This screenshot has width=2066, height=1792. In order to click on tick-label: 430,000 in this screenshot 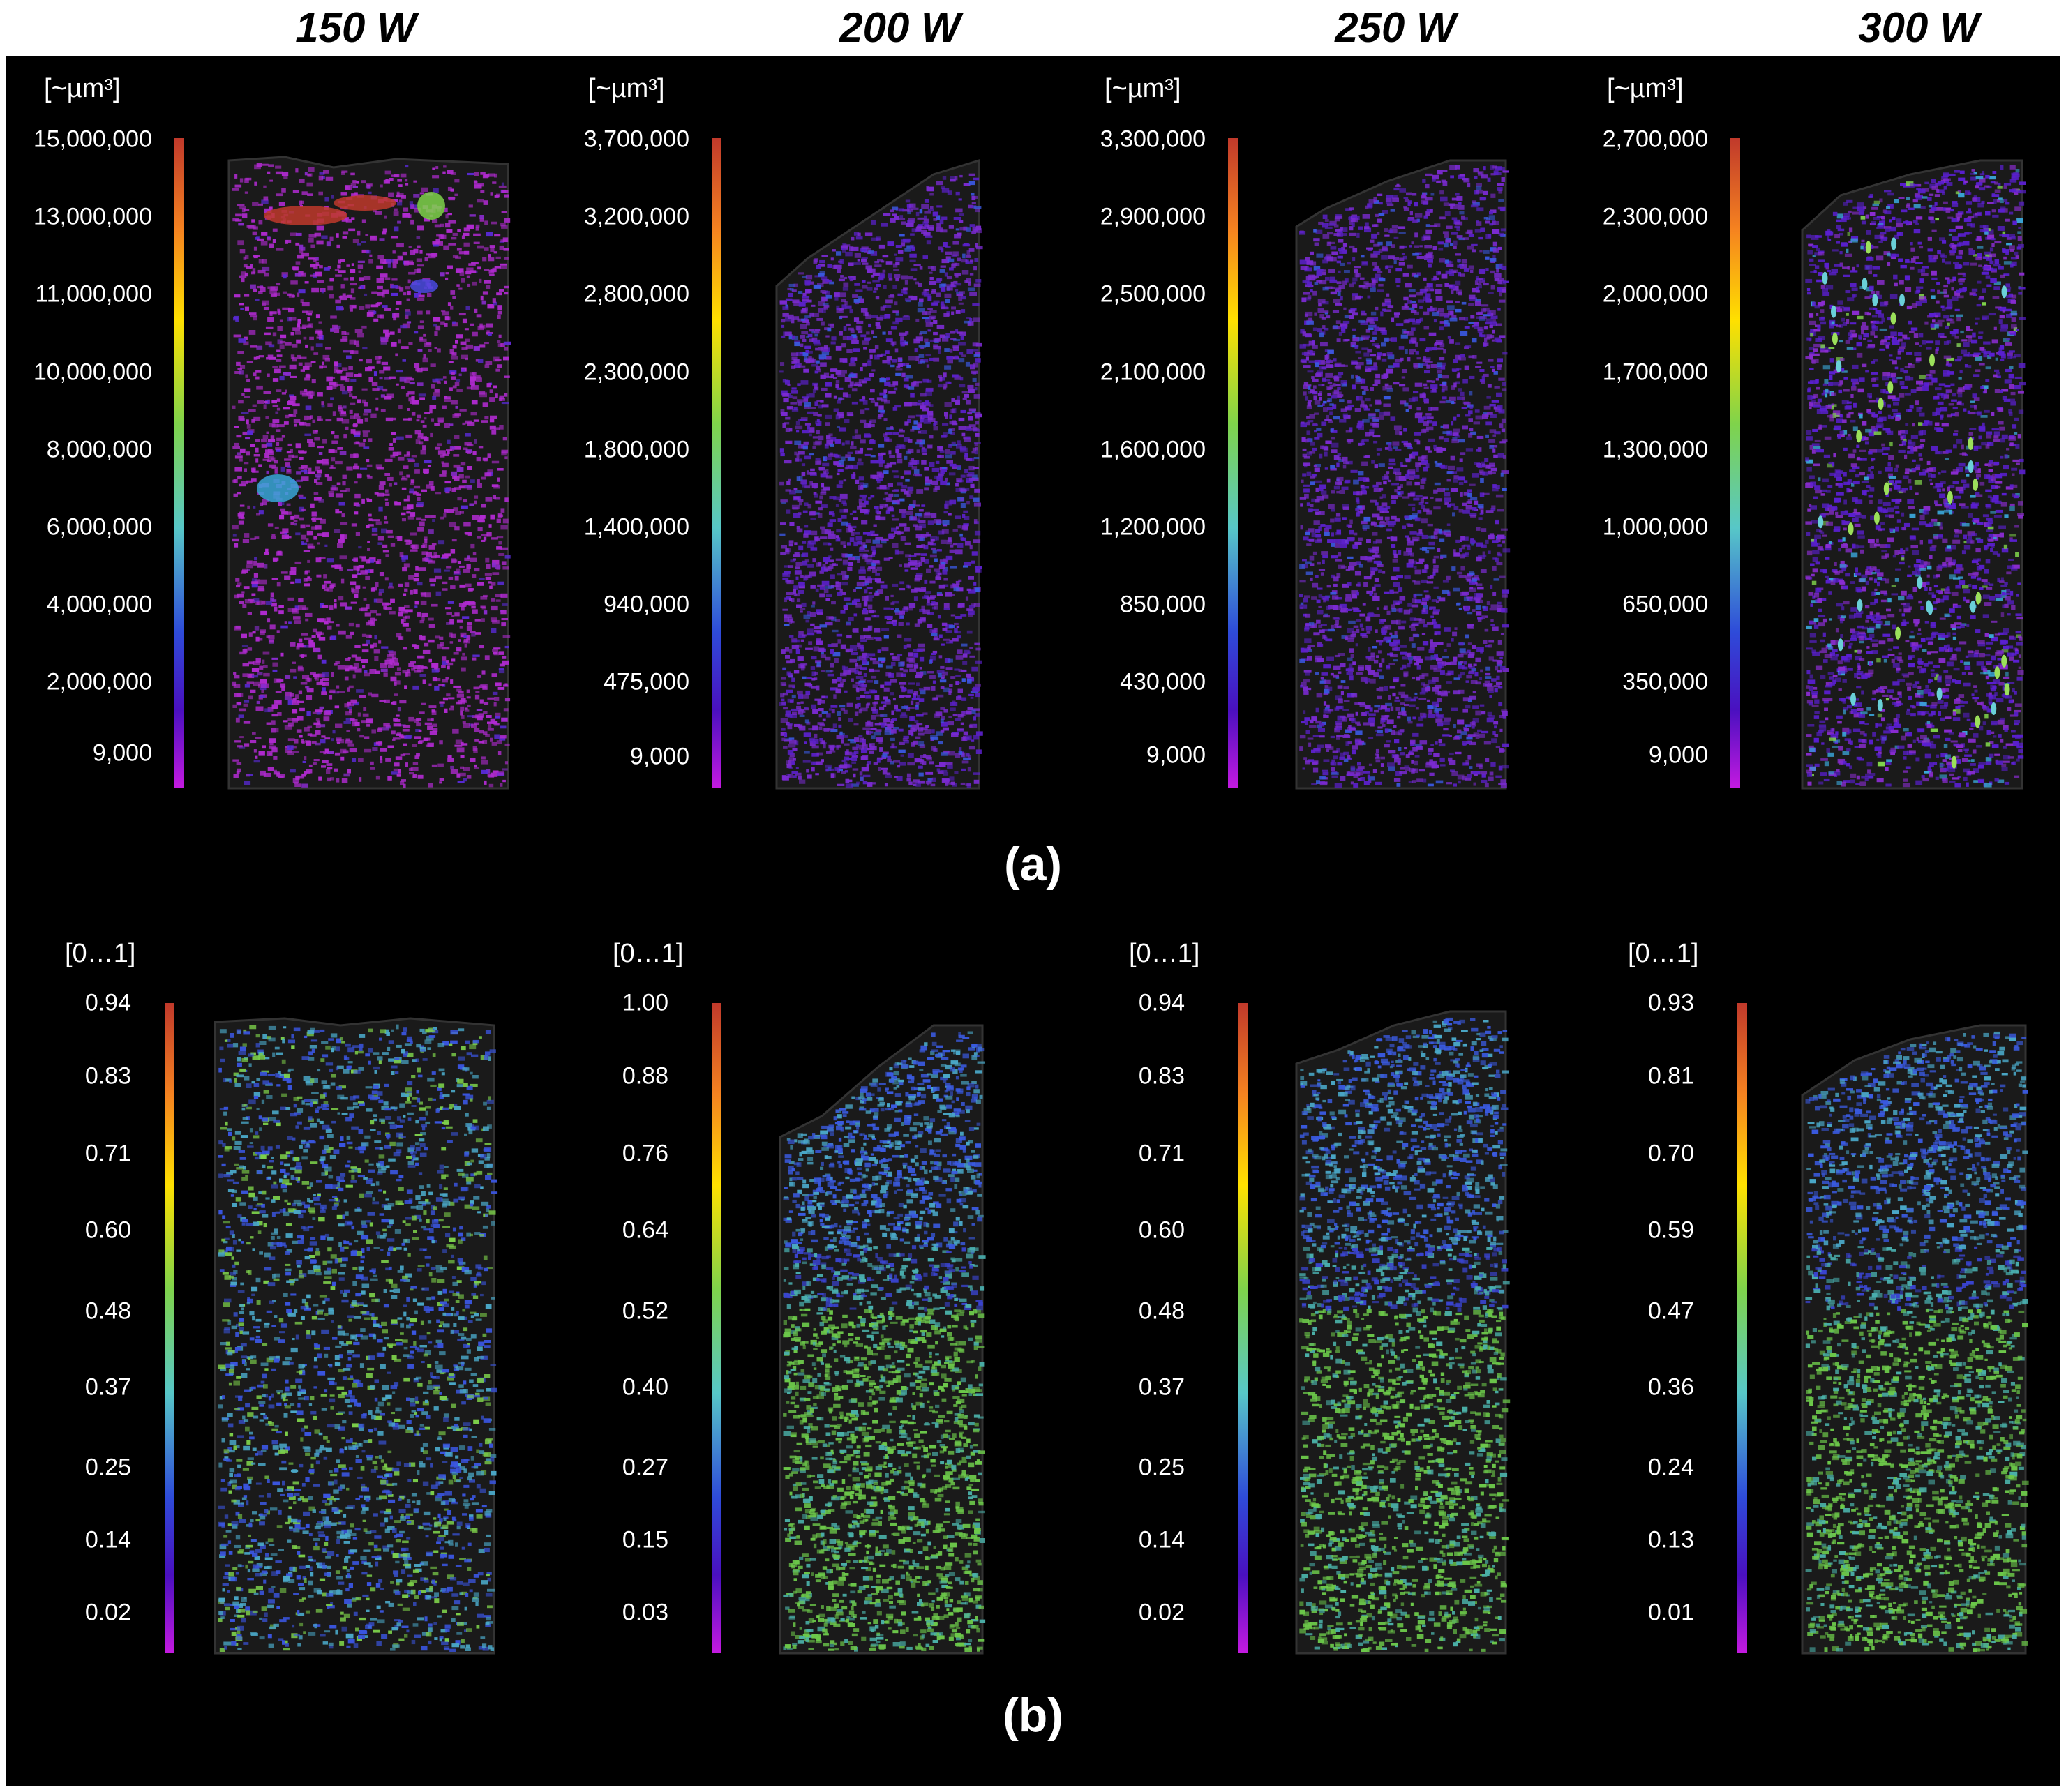, I will do `click(1163, 682)`.